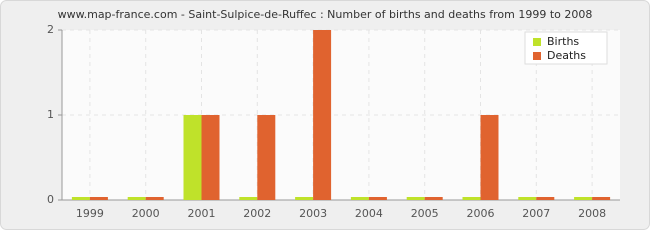  What do you see at coordinates (313, 213) in the screenshot?
I see `x-tick-label: 2003` at bounding box center [313, 213].